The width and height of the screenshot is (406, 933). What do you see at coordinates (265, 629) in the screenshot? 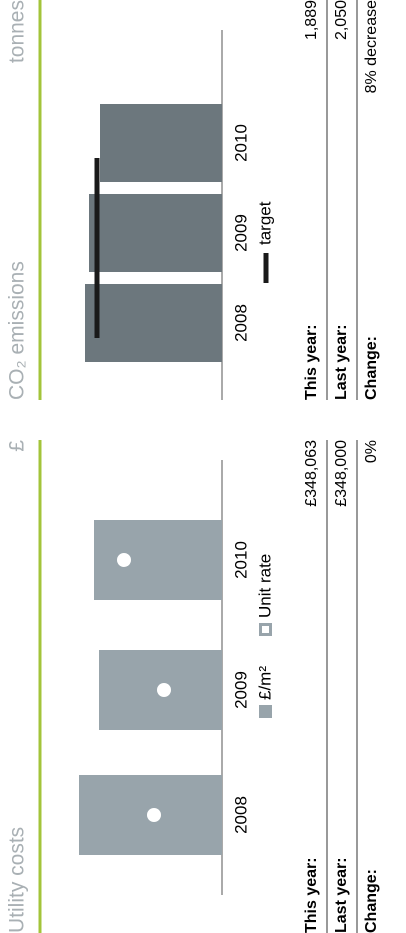
I see `legend-swatch-inner` at bounding box center [265, 629].